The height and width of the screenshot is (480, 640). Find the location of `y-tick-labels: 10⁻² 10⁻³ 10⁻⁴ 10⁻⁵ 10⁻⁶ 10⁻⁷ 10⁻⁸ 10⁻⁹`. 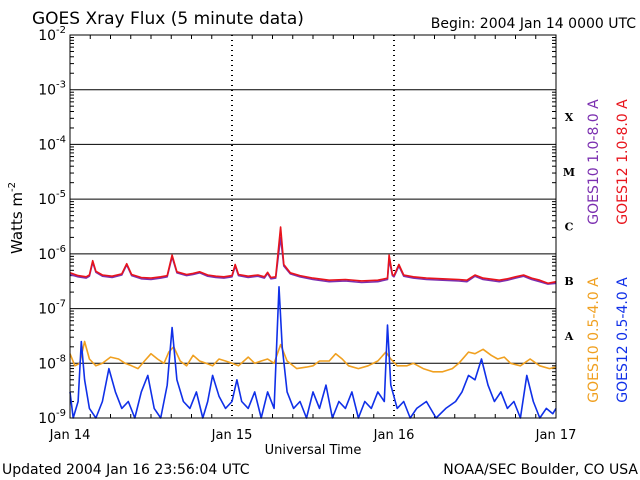

y-tick-labels: 10⁻² 10⁻³ 10⁻⁴ 10⁻⁵ 10⁻⁶ 10⁻⁷ 10⁻⁸ 10⁻⁹ is located at coordinates (52, 226).